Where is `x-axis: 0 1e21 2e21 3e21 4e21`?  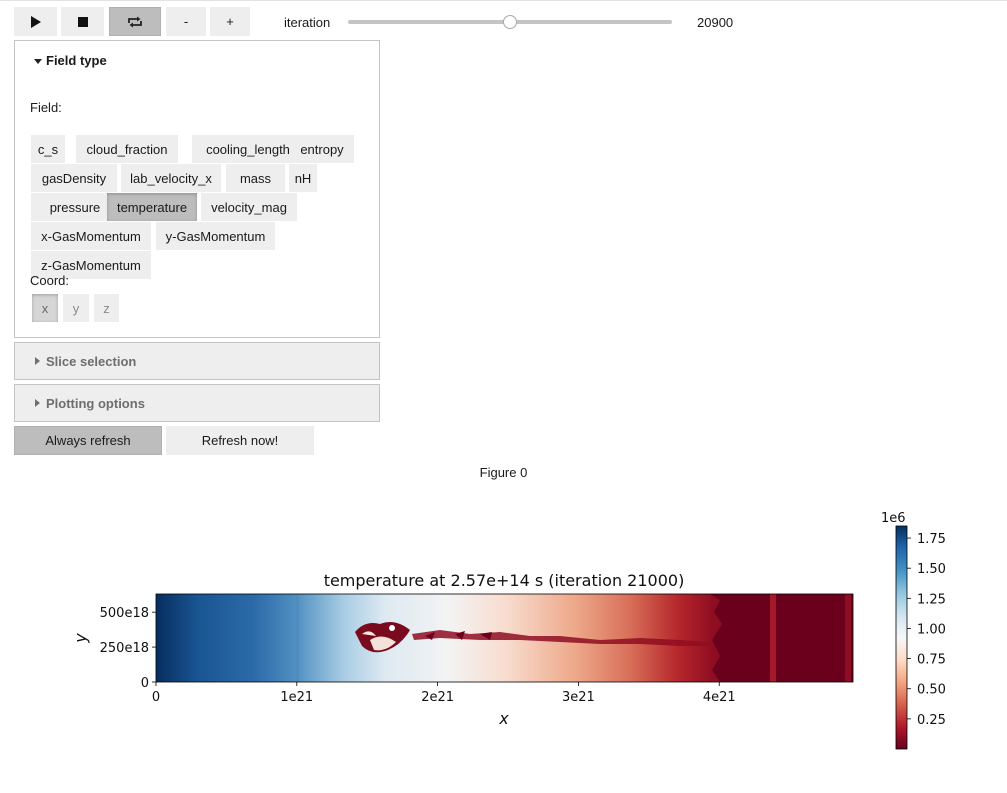
x-axis: 0 1e21 2e21 3e21 4e21 is located at coordinates (444, 693).